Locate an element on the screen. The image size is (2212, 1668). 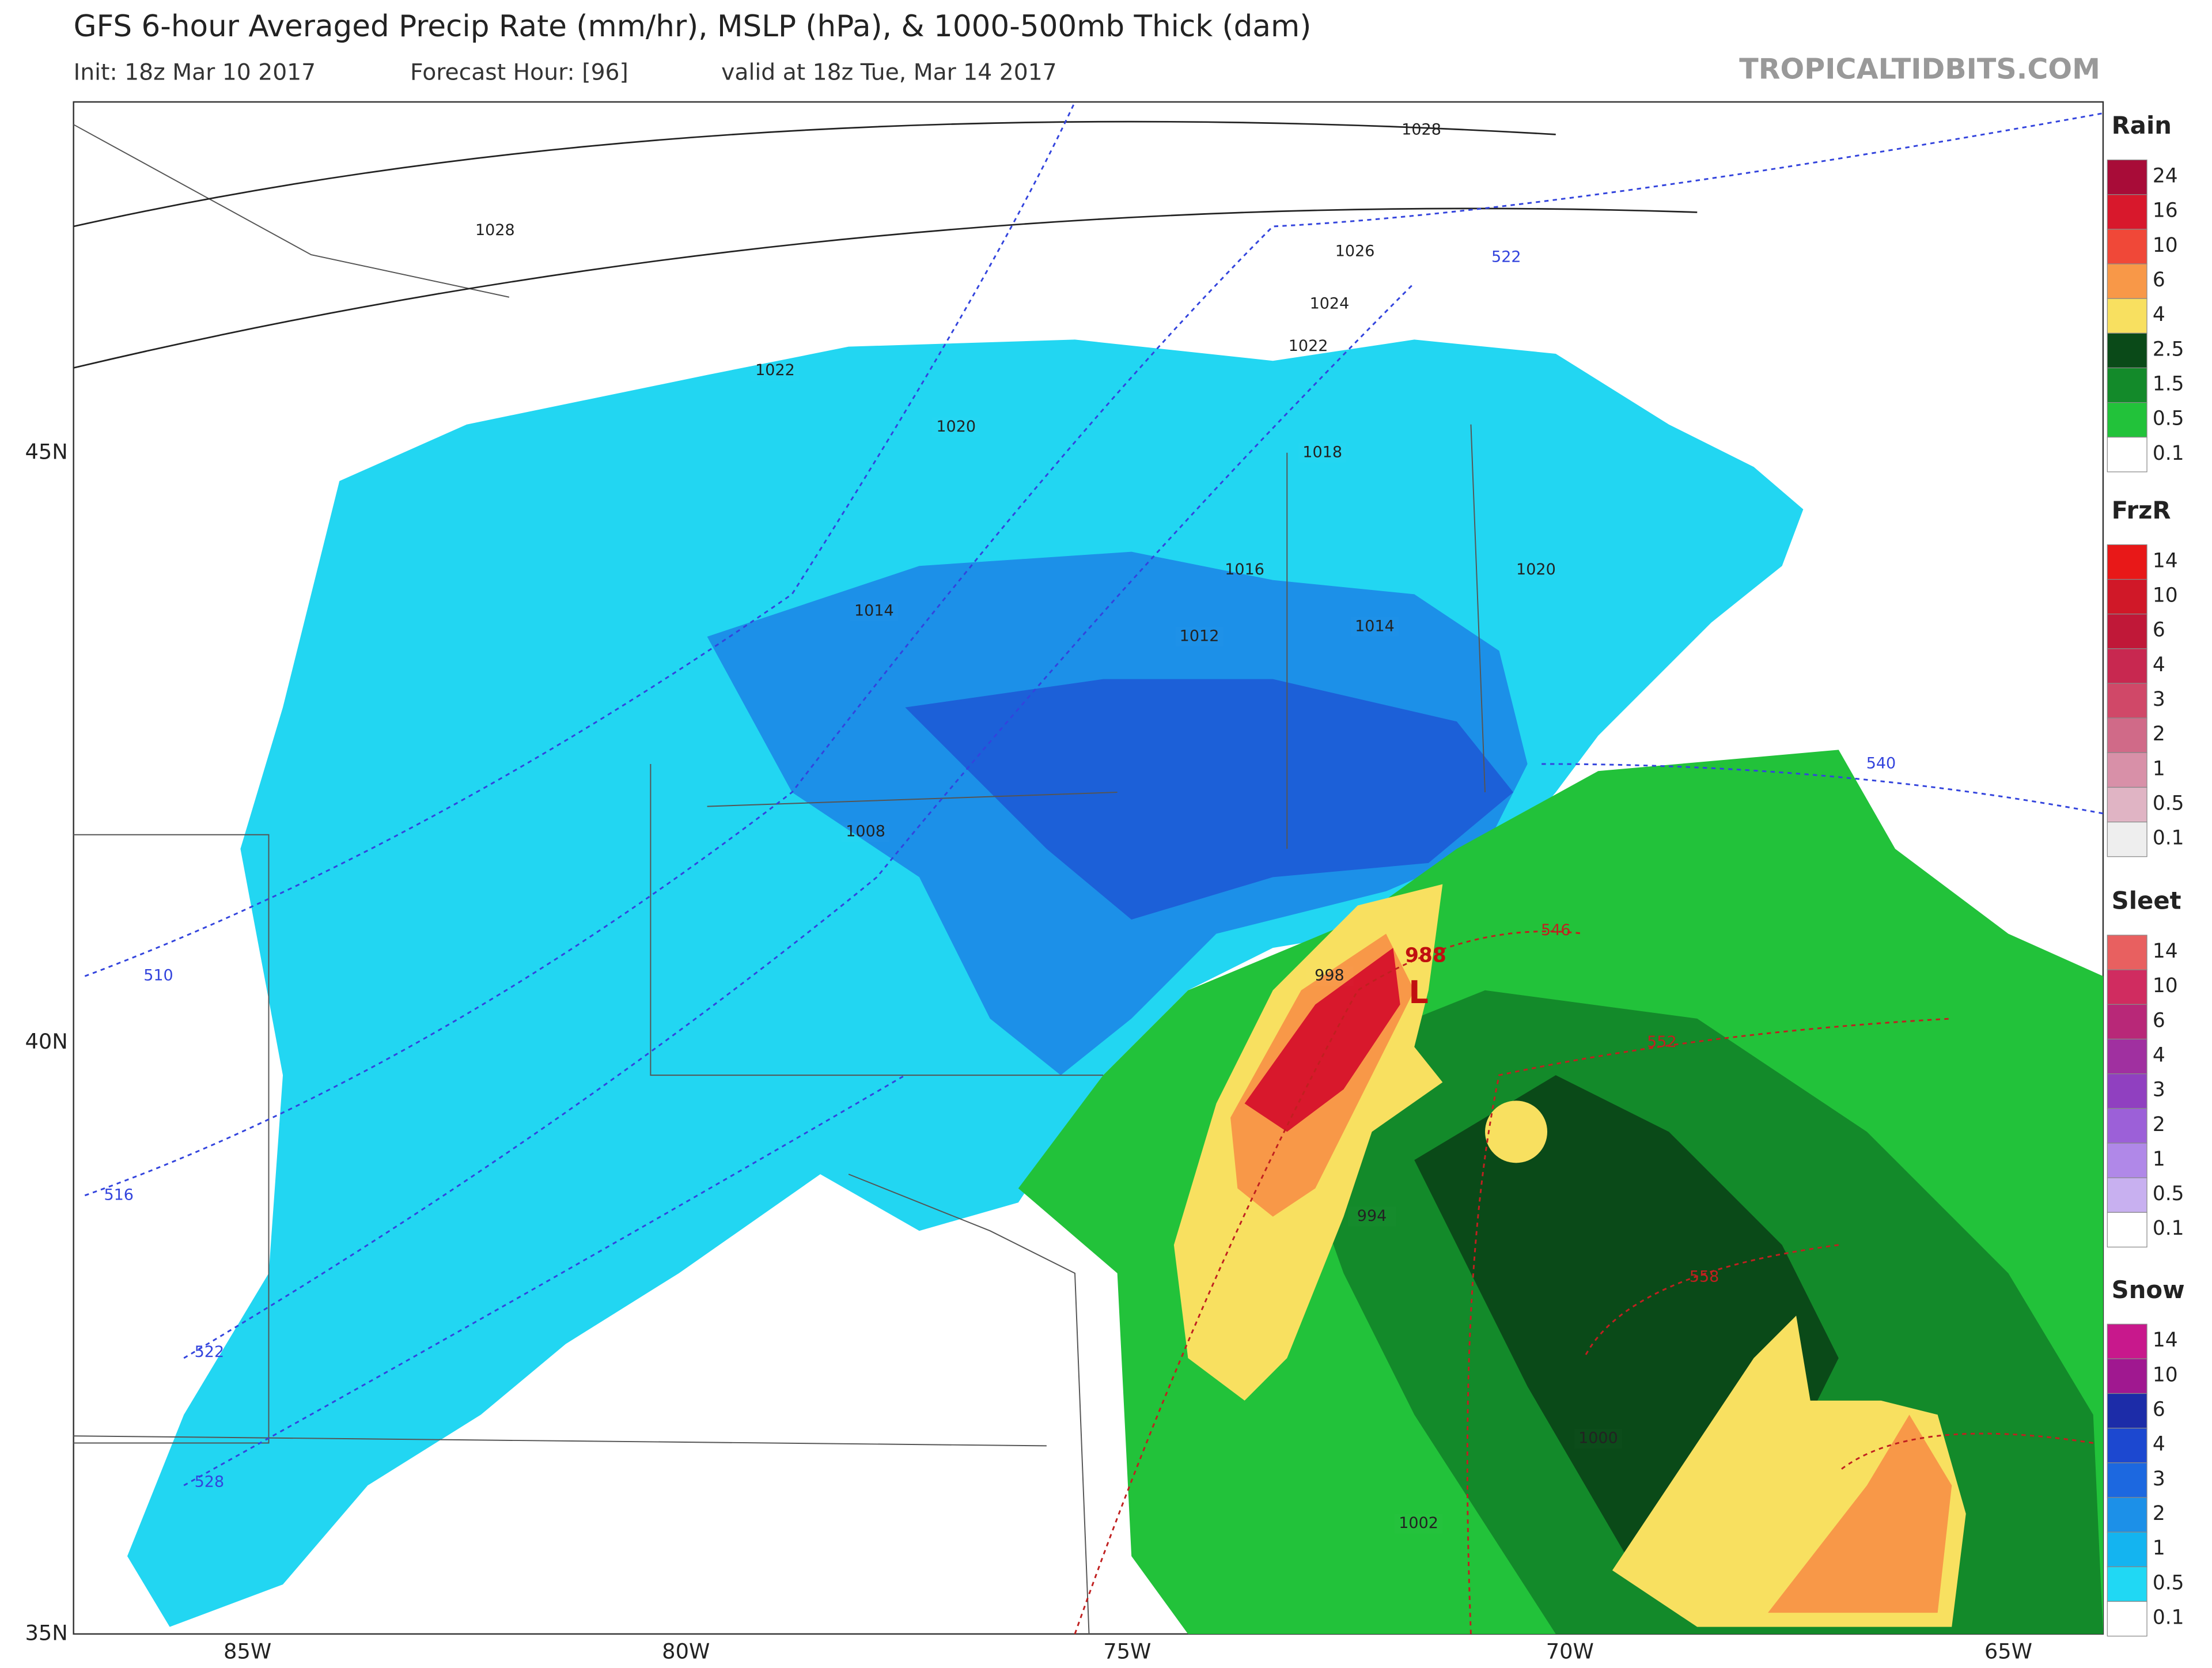
isobar-label: 1012 is located at coordinates (1199, 636).